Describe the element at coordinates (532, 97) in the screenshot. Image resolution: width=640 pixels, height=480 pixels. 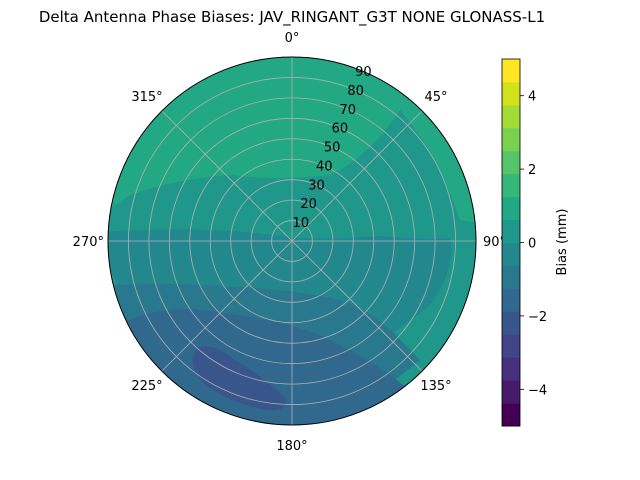
I see `colorbar-tick-label-4: 4` at that location.